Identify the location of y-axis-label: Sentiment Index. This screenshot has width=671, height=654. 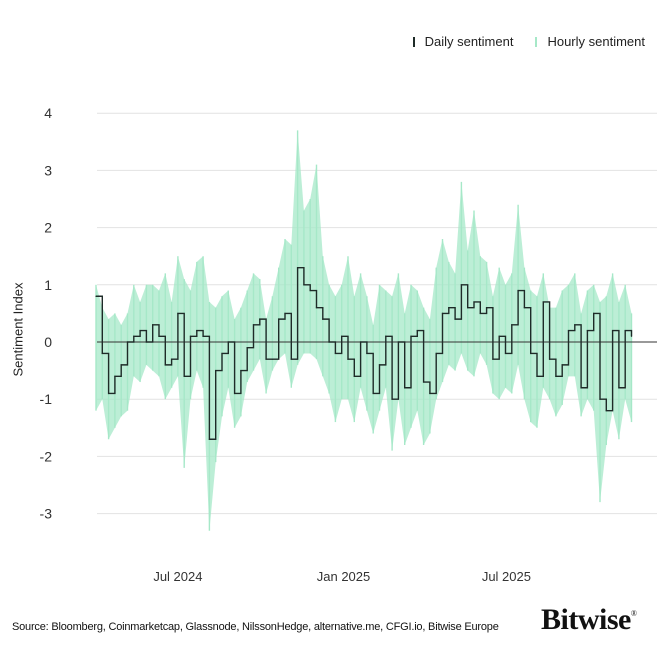
(18, 329).